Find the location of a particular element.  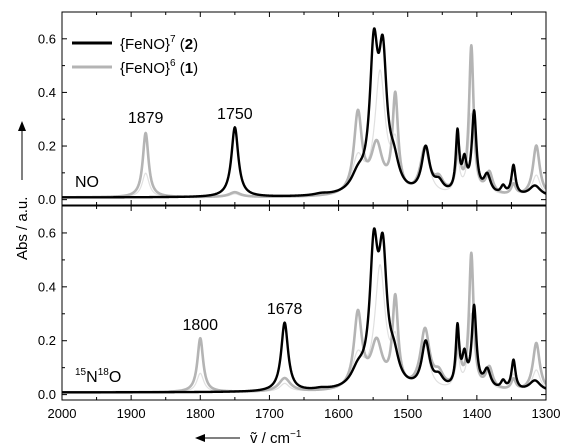

x-axis-title-text: ṽ / cm is located at coordinates (270, 438).